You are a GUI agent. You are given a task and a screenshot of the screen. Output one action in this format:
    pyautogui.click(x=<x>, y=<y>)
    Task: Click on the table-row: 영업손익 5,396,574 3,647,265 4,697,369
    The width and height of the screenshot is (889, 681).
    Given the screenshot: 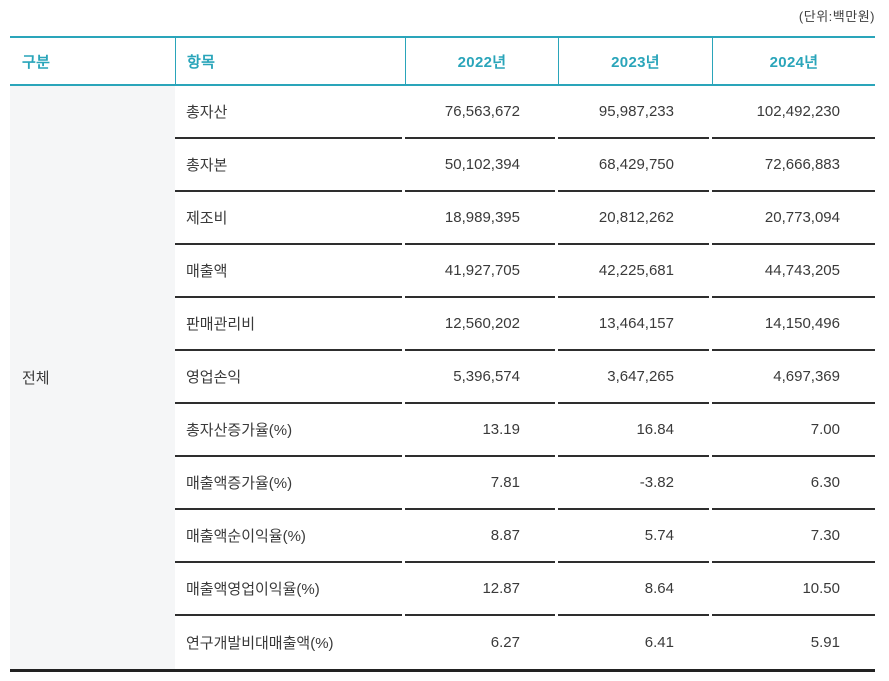 What is the action you would take?
    pyautogui.click(x=525, y=377)
    